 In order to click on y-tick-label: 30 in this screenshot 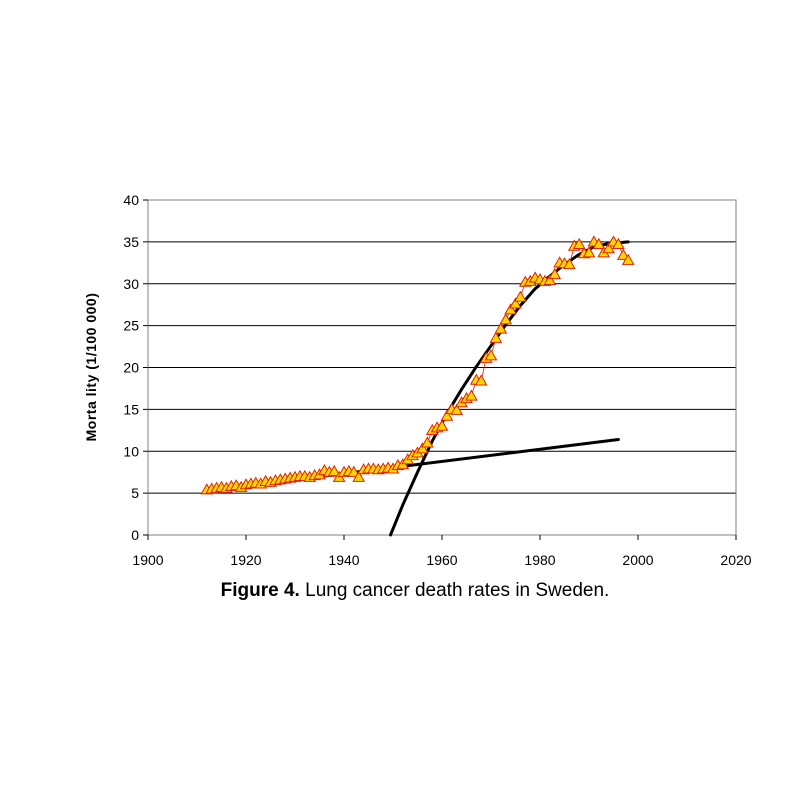, I will do `click(131, 284)`.